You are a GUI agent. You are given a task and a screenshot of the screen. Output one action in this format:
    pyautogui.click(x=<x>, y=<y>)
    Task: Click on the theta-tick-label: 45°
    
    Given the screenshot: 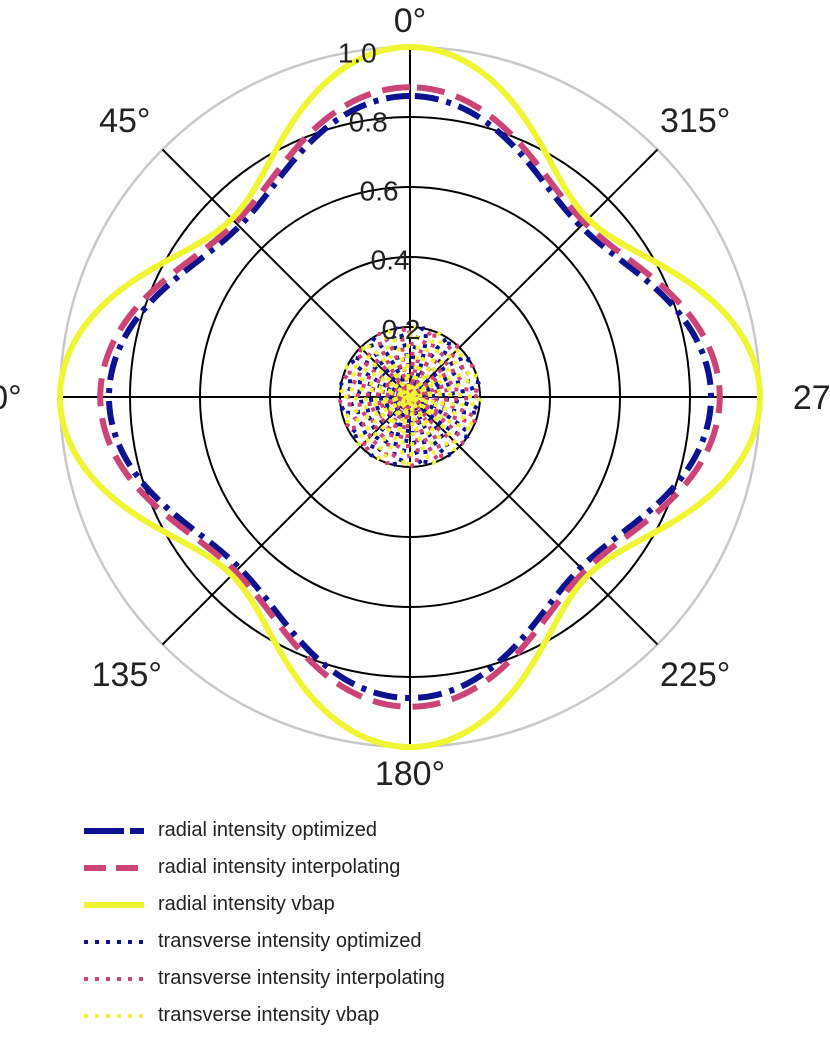 What is the action you would take?
    pyautogui.click(x=124, y=121)
    